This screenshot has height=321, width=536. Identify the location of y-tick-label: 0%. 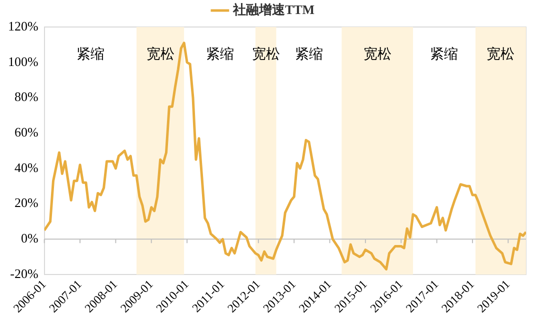
(29, 238).